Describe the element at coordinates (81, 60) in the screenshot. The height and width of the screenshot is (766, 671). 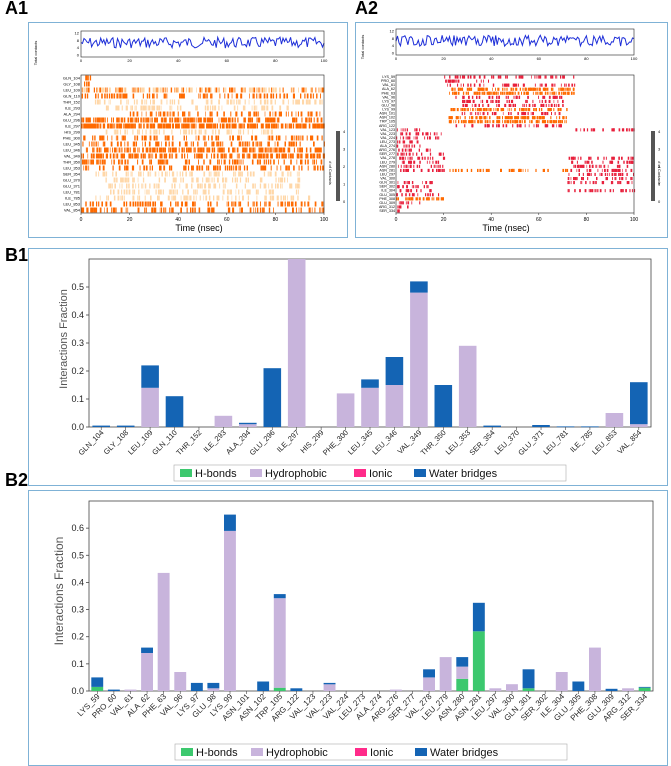
I see `top-xtick-label: 0` at that location.